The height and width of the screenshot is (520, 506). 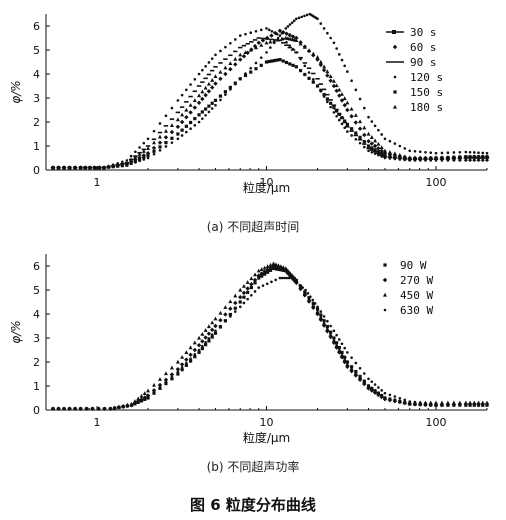 I want to click on chart-b-ytick-label: 0, so click(x=36, y=410).